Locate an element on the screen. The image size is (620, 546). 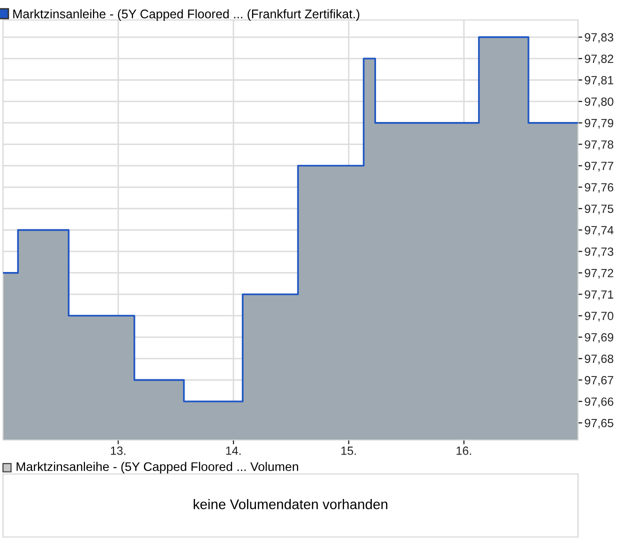
y-tick-label: 97,83 is located at coordinates (599, 38).